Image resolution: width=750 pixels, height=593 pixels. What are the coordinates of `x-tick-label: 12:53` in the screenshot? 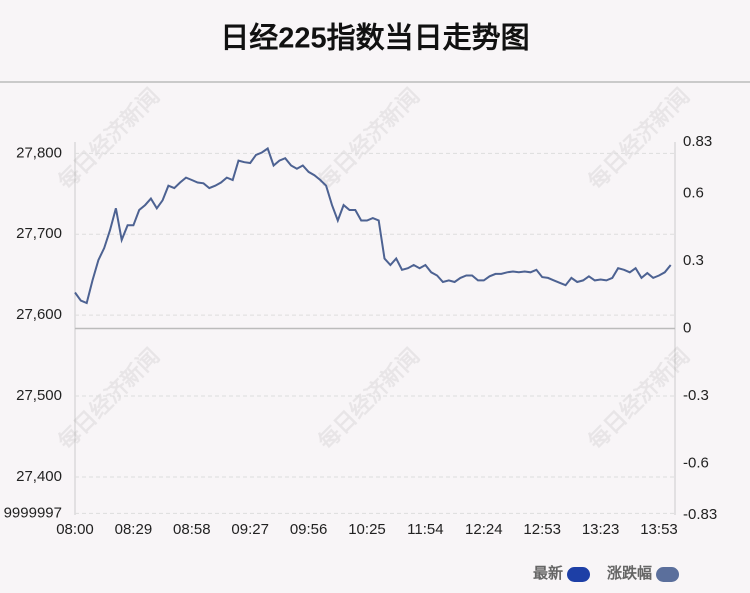 It's located at (542, 529).